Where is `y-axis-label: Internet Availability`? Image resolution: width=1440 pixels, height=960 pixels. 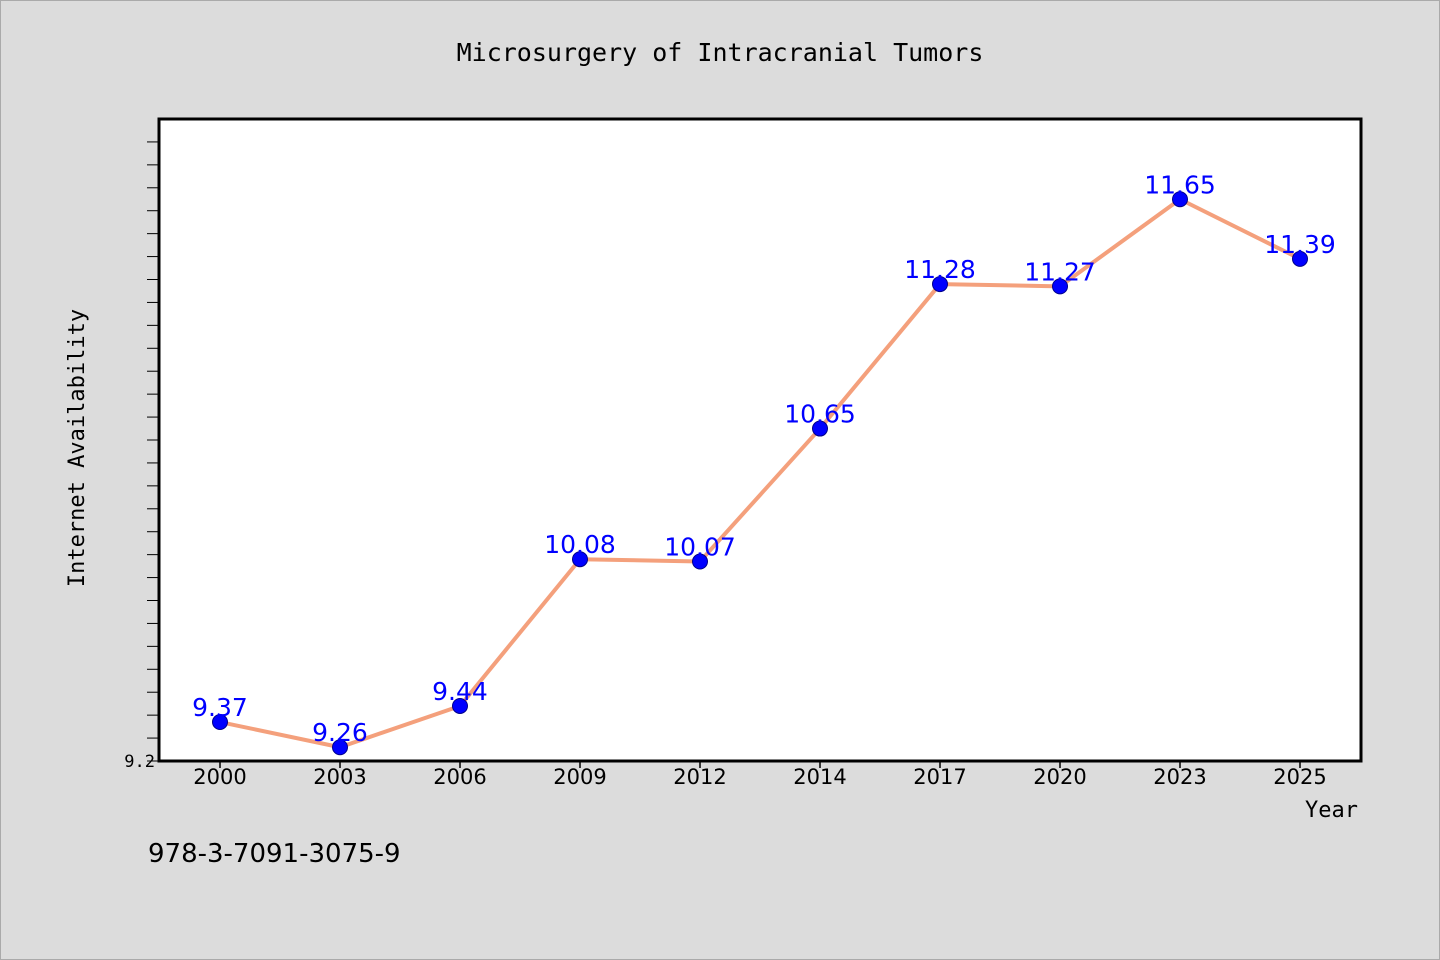
y-axis-label: Internet Availability is located at coordinates (77, 448).